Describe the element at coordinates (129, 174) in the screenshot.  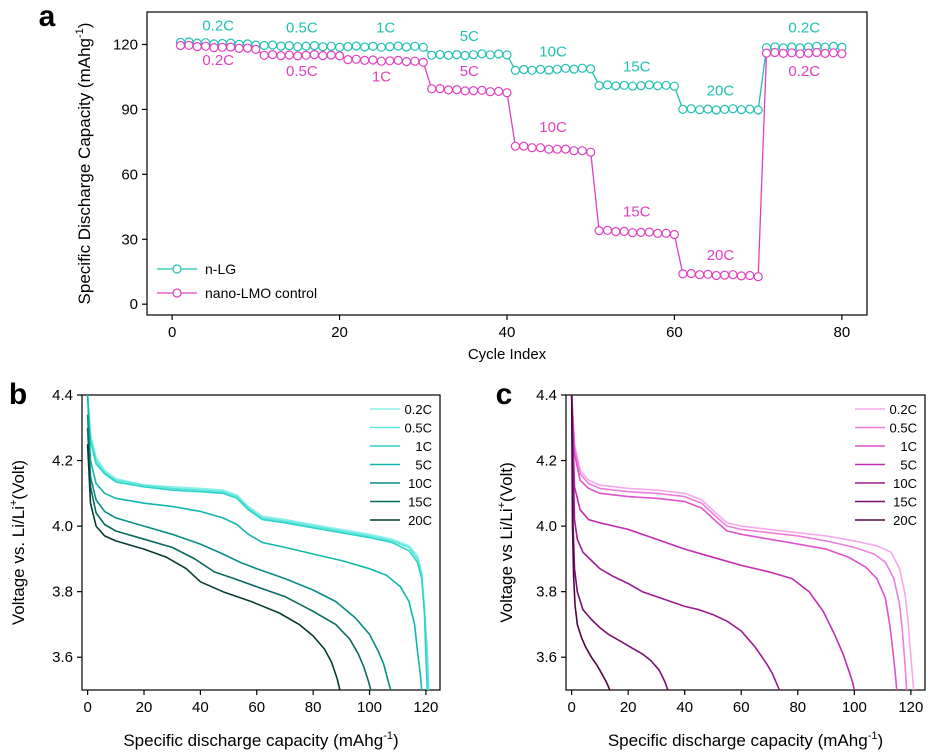
I see `y-tick-label: 60` at that location.